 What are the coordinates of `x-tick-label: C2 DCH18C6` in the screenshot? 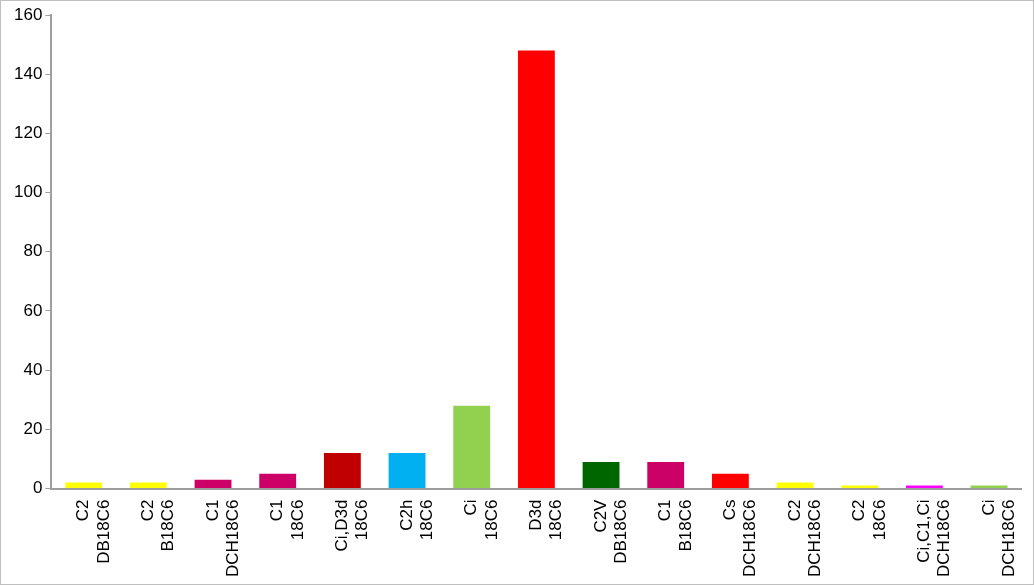 It's located at (804, 538).